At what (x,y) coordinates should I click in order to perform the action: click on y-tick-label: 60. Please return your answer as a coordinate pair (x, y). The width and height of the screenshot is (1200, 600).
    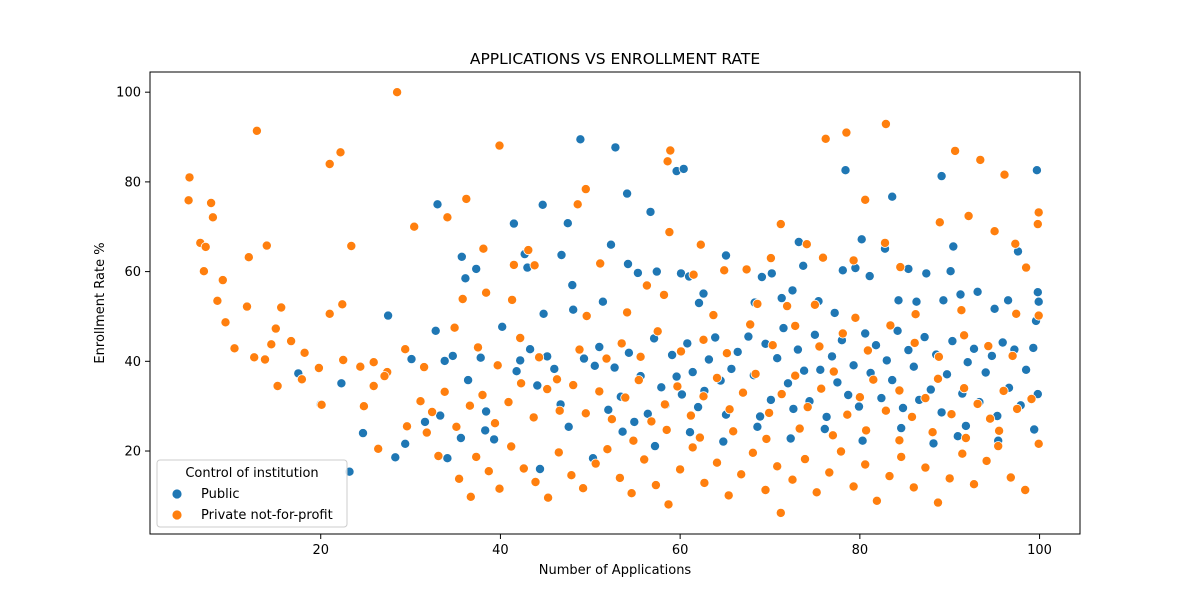
    Looking at the image, I should click on (132, 272).